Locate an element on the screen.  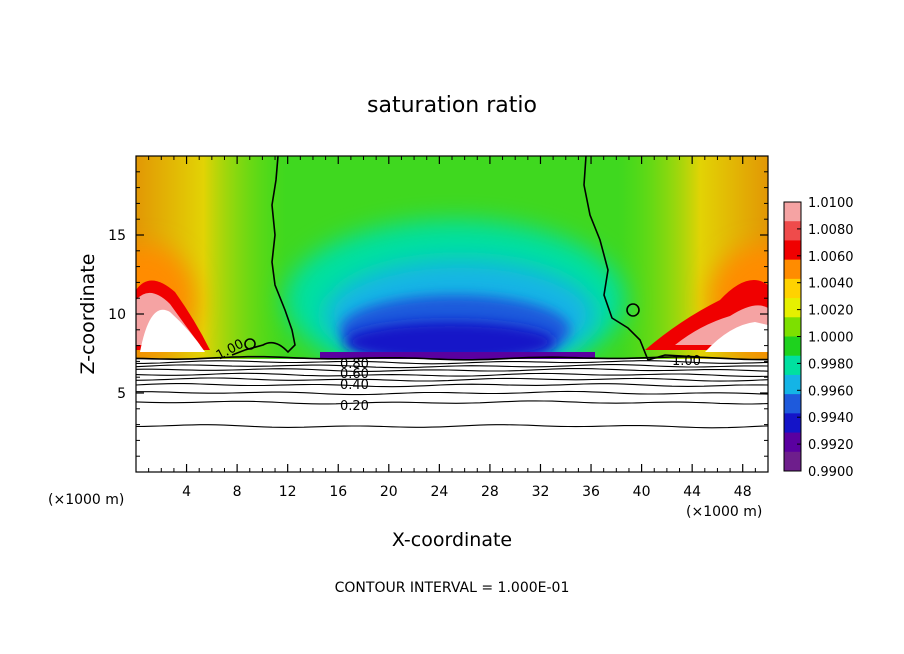
x-tick-label: 32 is located at coordinates (541, 492).